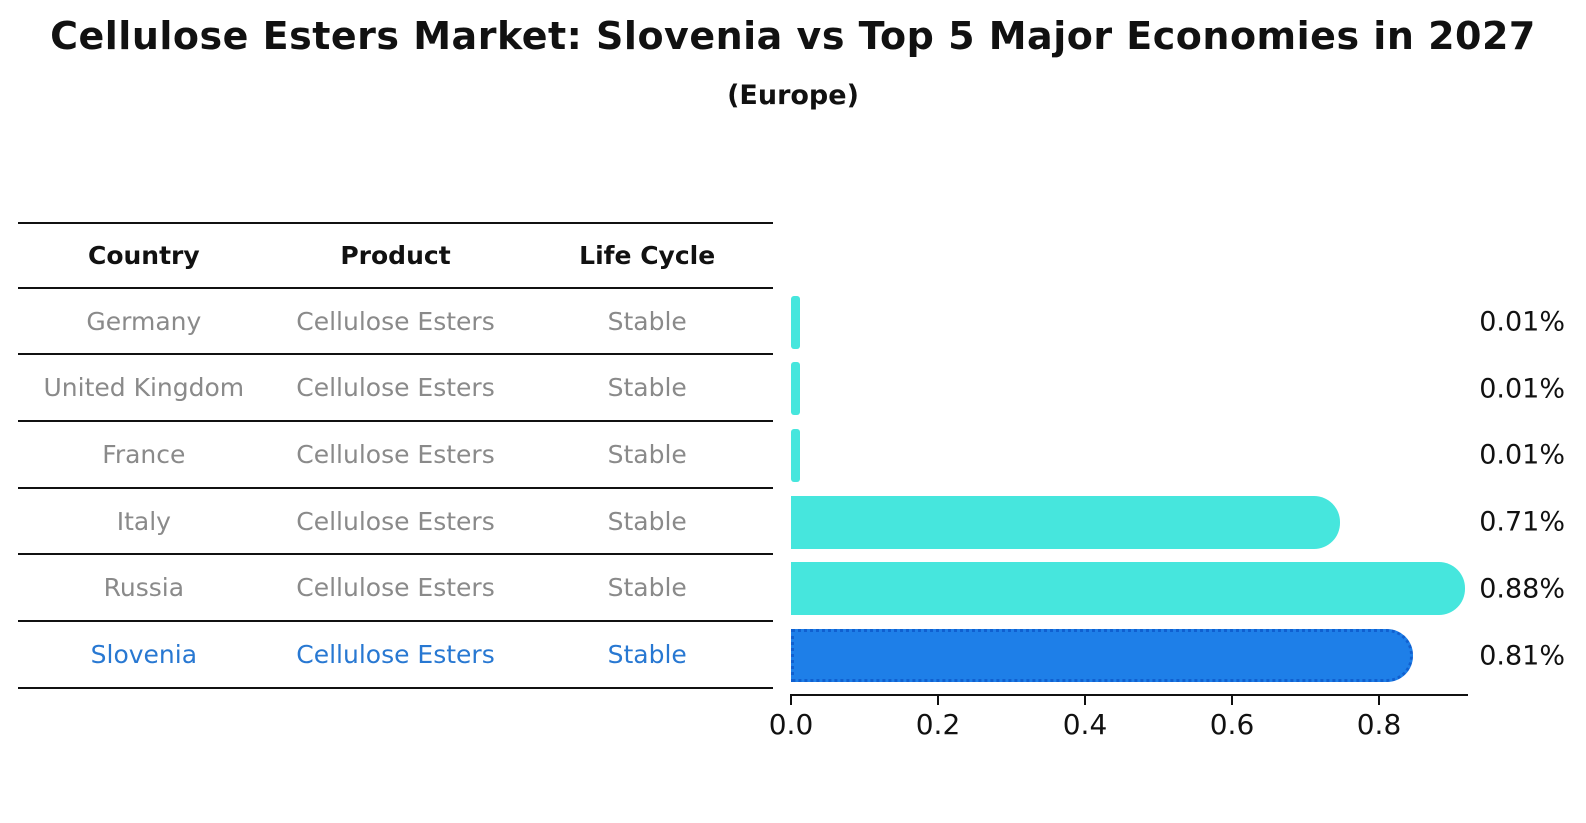 This screenshot has height=823, width=1586. I want to click on x-axis-tick-label: 0.4, so click(1085, 724).